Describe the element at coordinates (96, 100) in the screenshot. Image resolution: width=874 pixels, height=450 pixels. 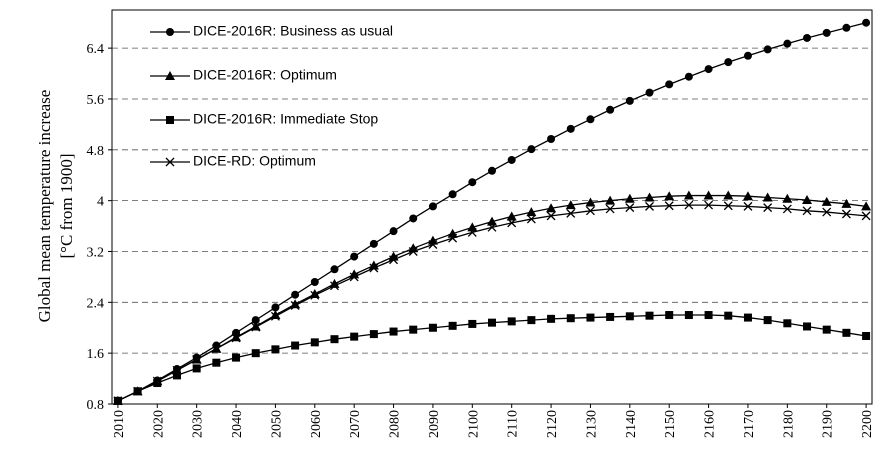
I see `y-tick-label: 5.6` at that location.